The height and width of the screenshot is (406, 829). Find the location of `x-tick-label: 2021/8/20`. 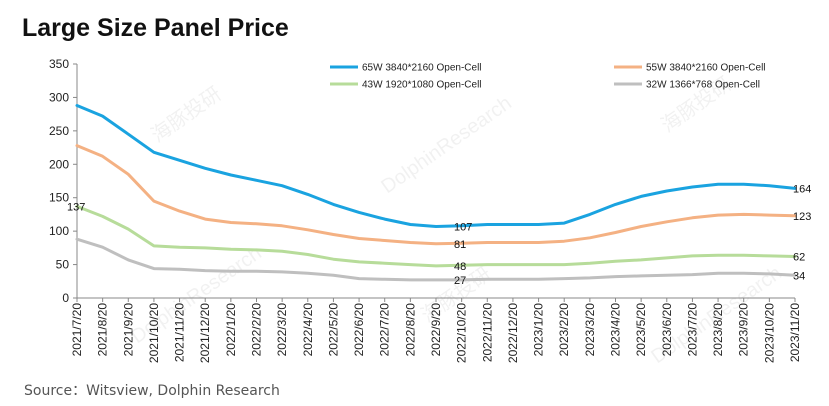

x-tick-label: 2021/8/20 is located at coordinates (103, 330).